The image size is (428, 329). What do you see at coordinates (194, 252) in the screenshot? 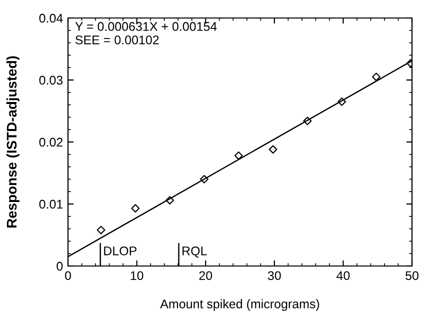
I see `ref-line-label: RQL` at bounding box center [194, 252].